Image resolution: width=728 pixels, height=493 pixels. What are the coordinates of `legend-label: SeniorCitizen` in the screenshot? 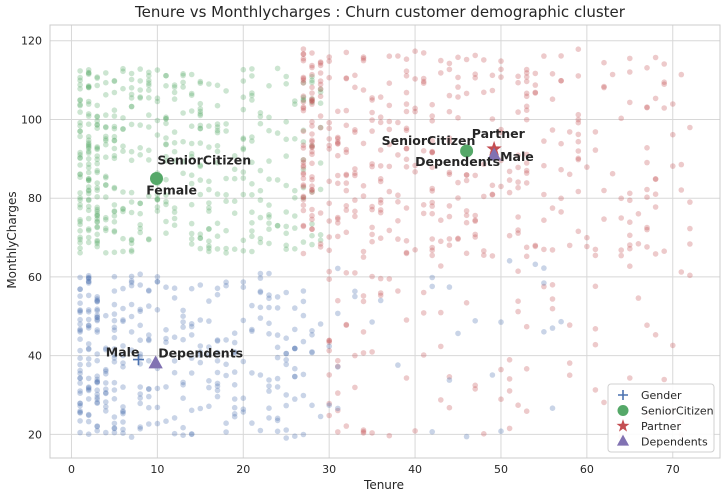 It's located at (677, 411).